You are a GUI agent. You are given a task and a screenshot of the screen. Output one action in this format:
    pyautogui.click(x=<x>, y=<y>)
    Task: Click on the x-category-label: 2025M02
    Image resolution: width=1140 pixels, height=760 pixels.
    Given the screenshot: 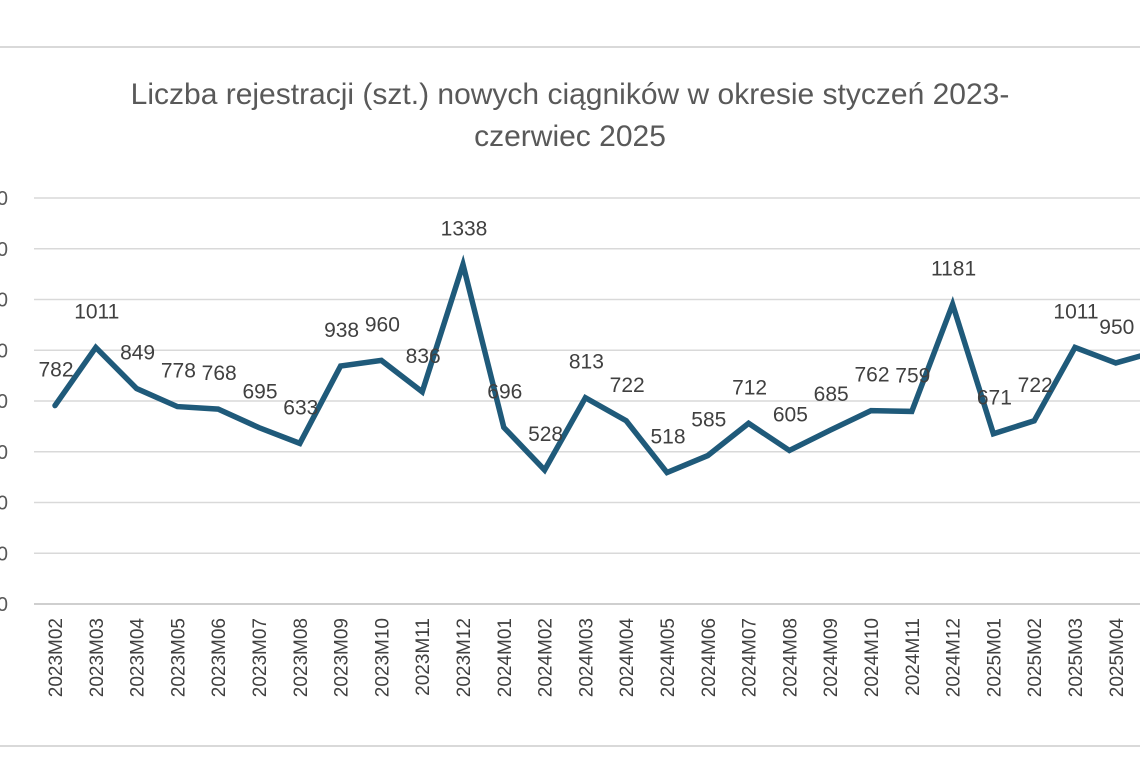 What is the action you would take?
    pyautogui.click(x=1035, y=657)
    